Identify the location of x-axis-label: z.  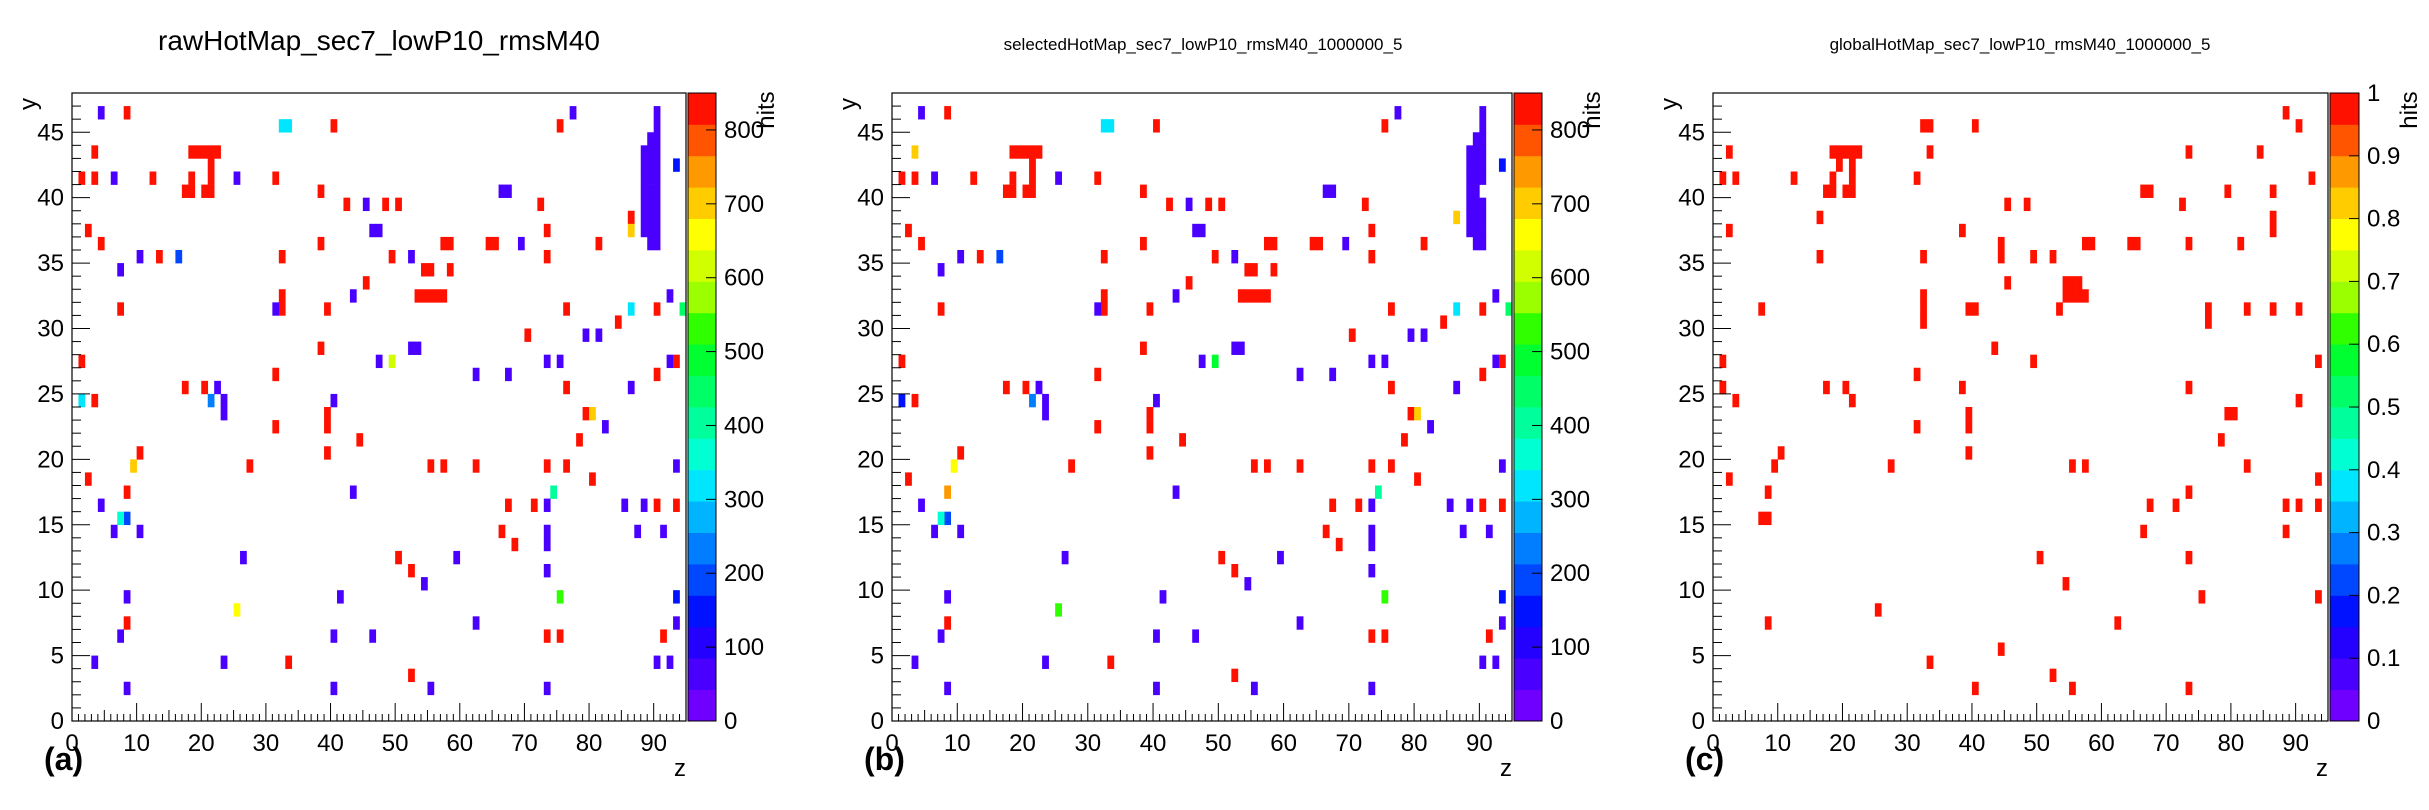
(2322, 768).